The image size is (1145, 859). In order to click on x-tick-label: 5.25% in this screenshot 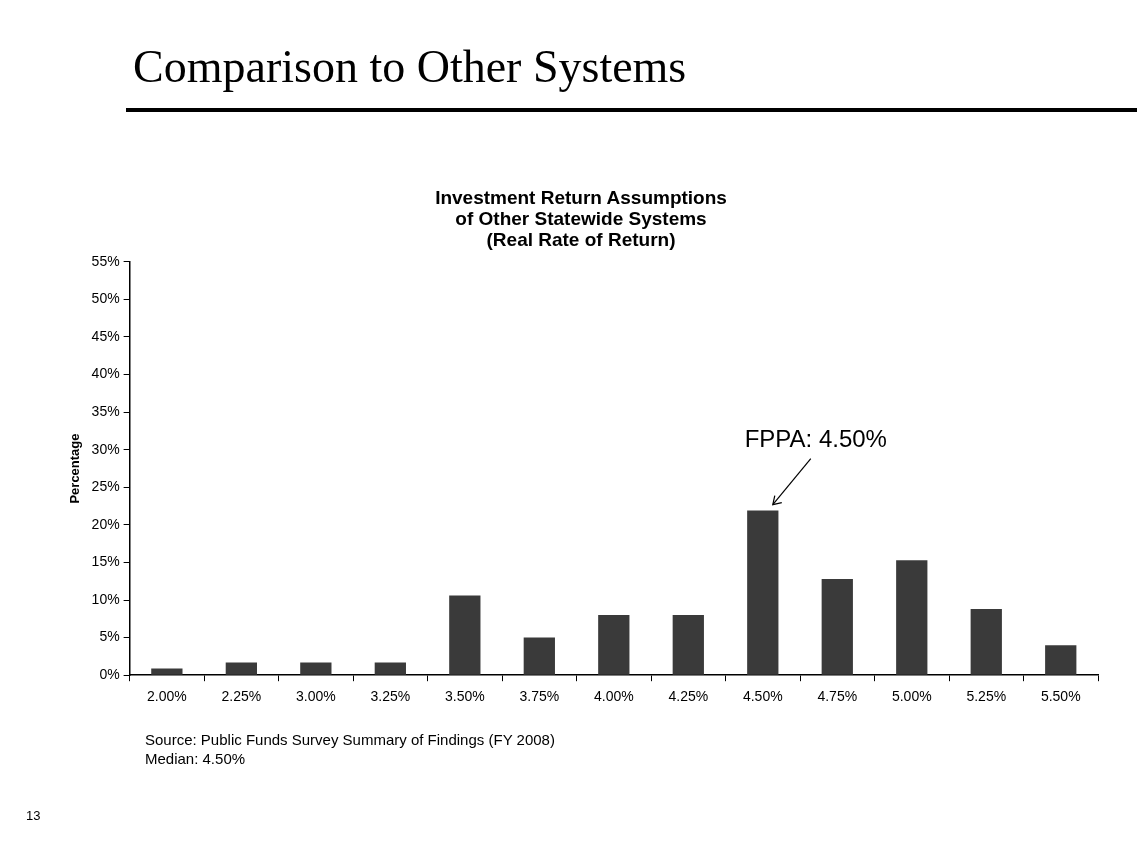, I will do `click(986, 696)`.